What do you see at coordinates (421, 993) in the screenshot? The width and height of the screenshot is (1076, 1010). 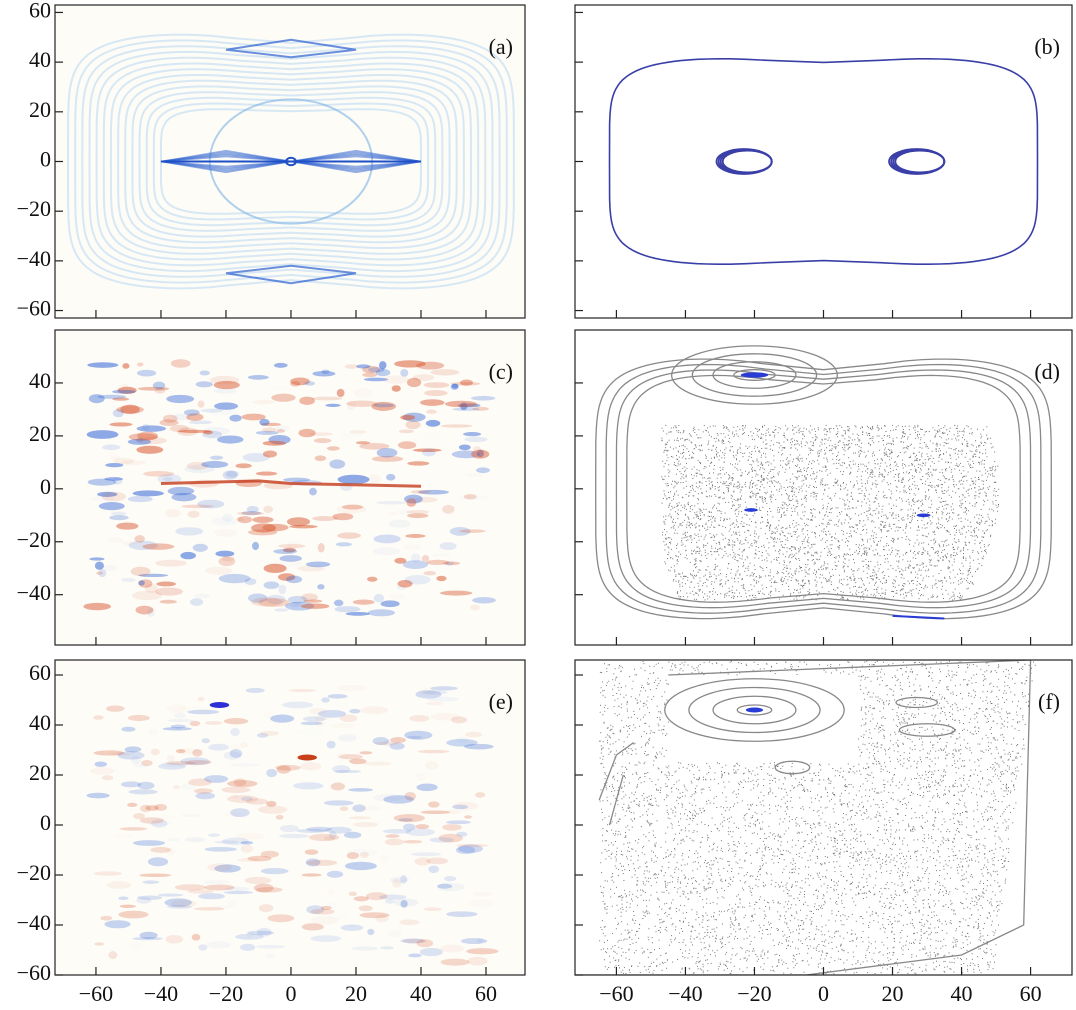 I see `x-tick-label: 40` at bounding box center [421, 993].